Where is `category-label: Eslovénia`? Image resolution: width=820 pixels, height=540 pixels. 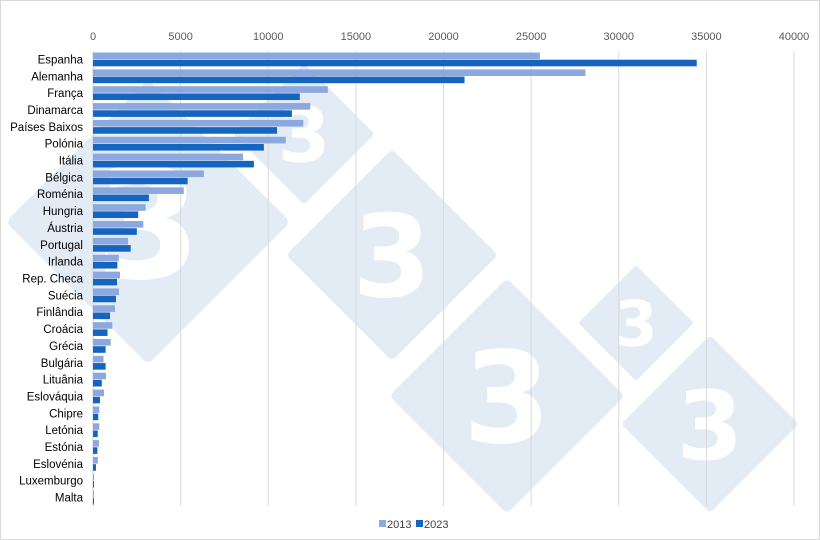
category-label: Eslovénia is located at coordinates (58, 465).